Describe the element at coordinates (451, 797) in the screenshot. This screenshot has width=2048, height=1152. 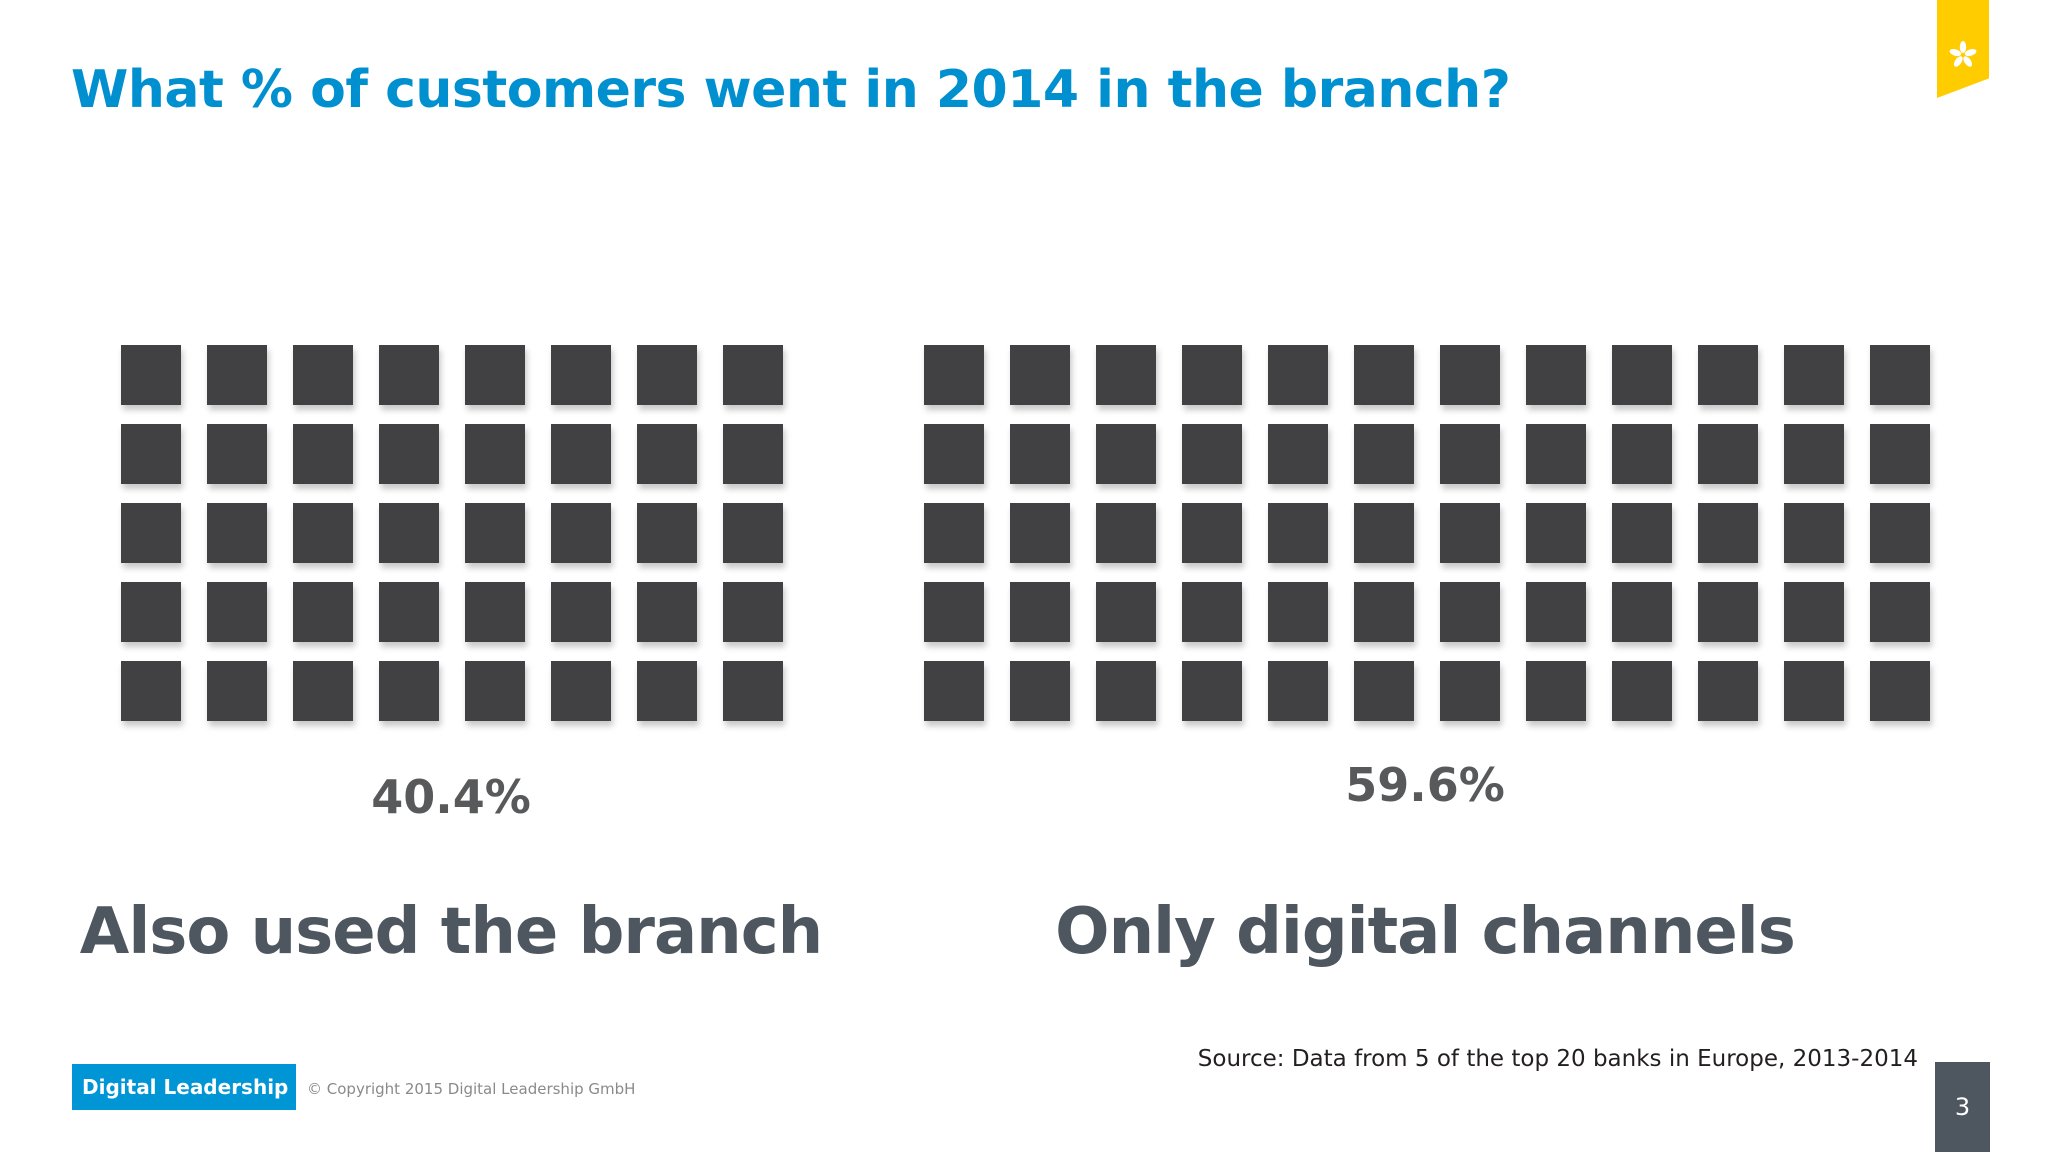
I see `value-label-branch: 40.4%` at that location.